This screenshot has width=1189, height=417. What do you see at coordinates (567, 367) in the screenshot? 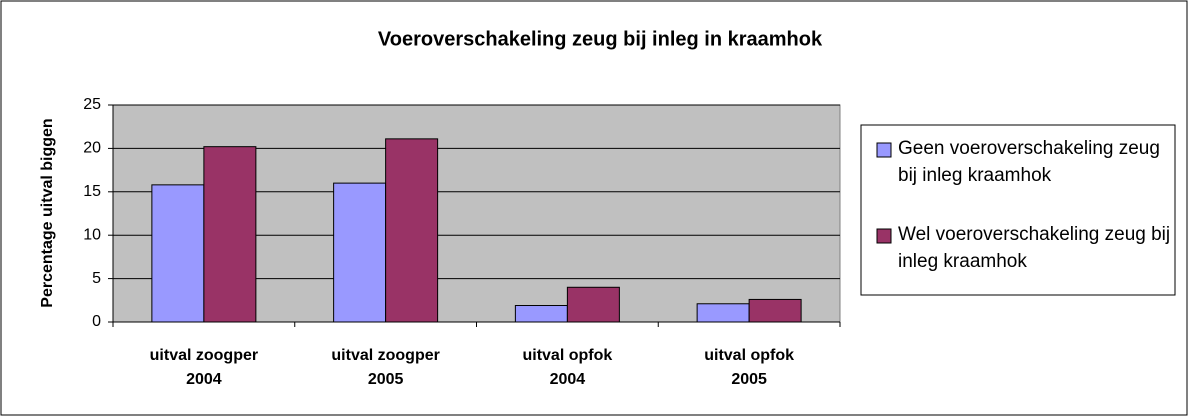
I see `x-tick-label: uitval opfok 2004` at bounding box center [567, 367].